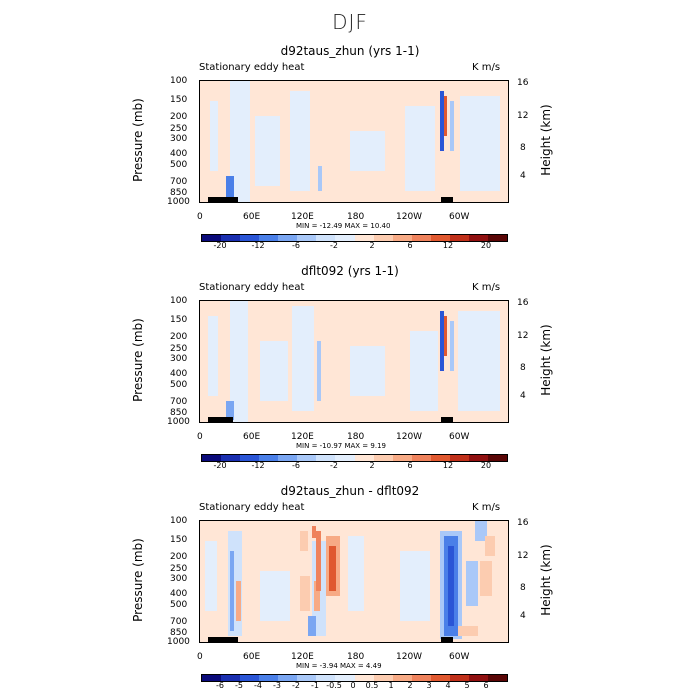 Image resolution: width=700 pixels, height=700 pixels. What do you see at coordinates (459, 657) in the screenshot?
I see `lon-tick: 60W` at bounding box center [459, 657].